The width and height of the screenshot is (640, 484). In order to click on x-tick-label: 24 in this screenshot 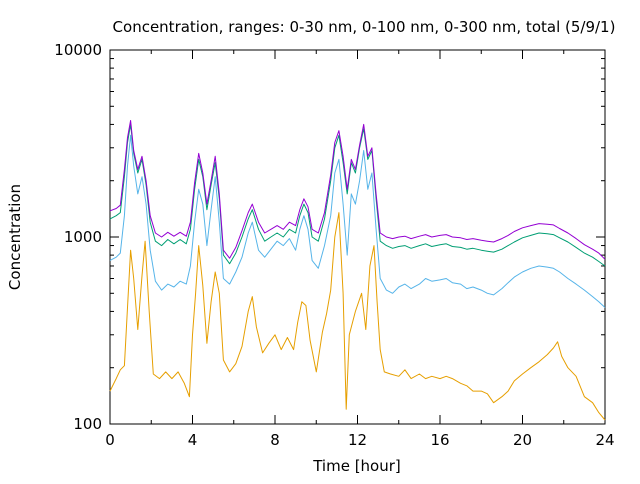, I will do `click(604, 440)`.